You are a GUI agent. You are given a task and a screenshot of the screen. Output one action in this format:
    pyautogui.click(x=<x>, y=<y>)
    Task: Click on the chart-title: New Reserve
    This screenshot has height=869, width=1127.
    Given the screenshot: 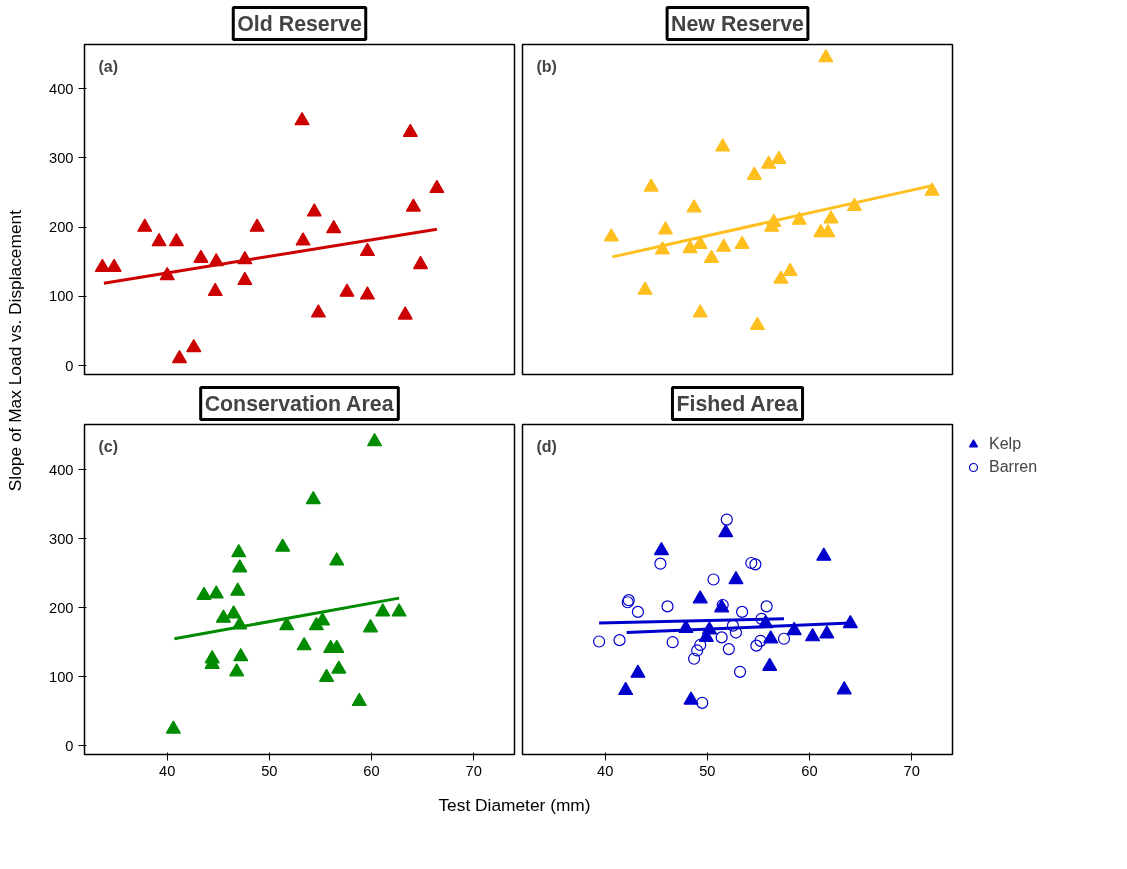 What is the action you would take?
    pyautogui.click(x=738, y=23)
    